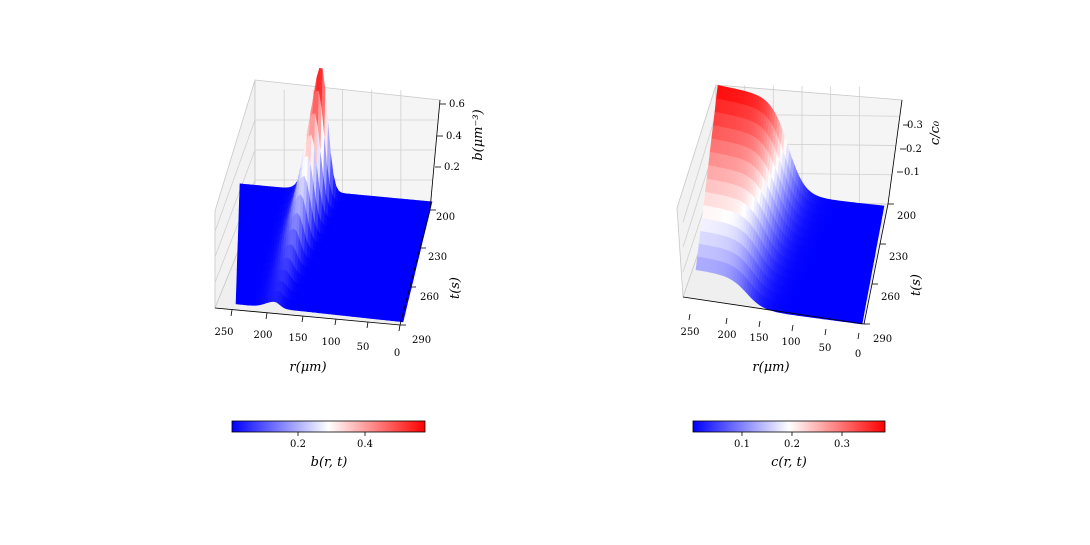 This screenshot has width=1090, height=545. What do you see at coordinates (454, 136) in the screenshot?
I see `z-tick-label: 0.4` at bounding box center [454, 136].